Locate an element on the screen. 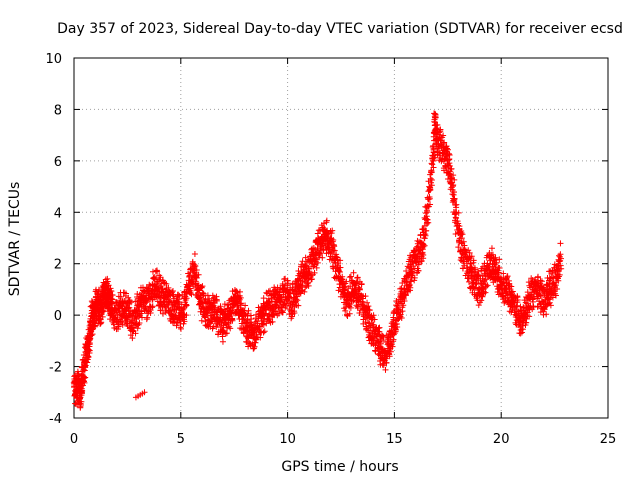 This screenshot has width=640, height=480. x-tick-label: 5 is located at coordinates (181, 439).